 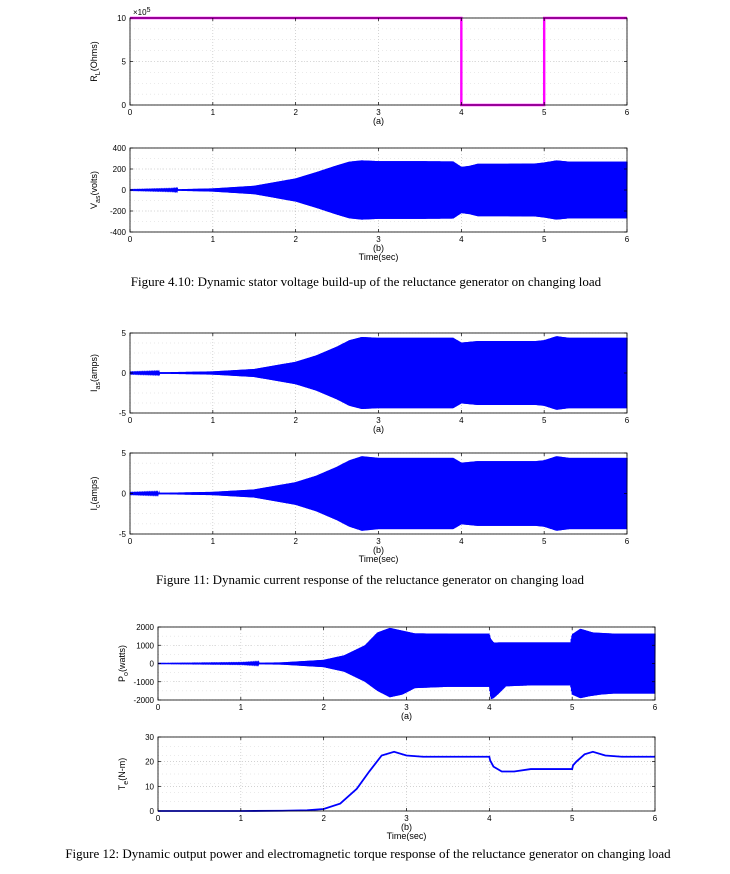 What do you see at coordinates (378, 190) in the screenshot?
I see `series-envelope-fig410b` at bounding box center [378, 190].